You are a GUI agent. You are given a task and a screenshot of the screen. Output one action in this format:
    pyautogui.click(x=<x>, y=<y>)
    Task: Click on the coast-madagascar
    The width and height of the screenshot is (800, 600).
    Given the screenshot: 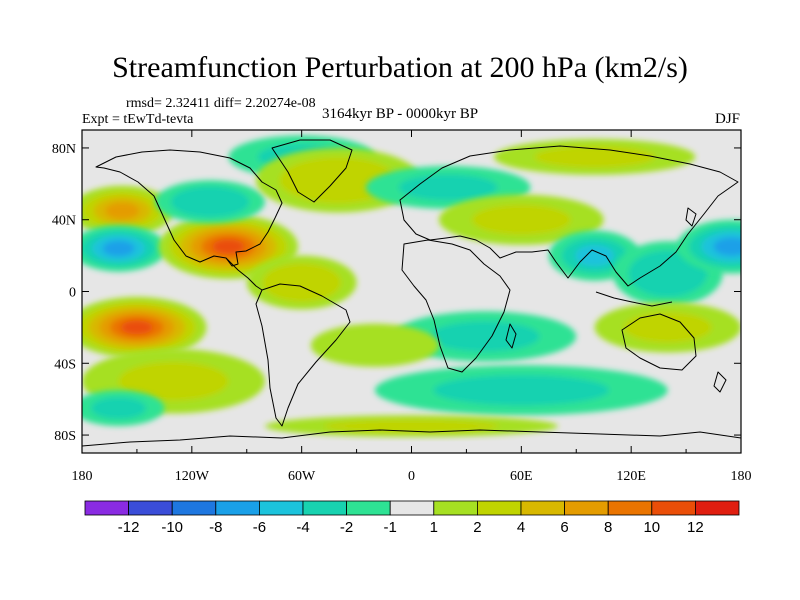 What is the action you would take?
    pyautogui.click(x=511, y=336)
    